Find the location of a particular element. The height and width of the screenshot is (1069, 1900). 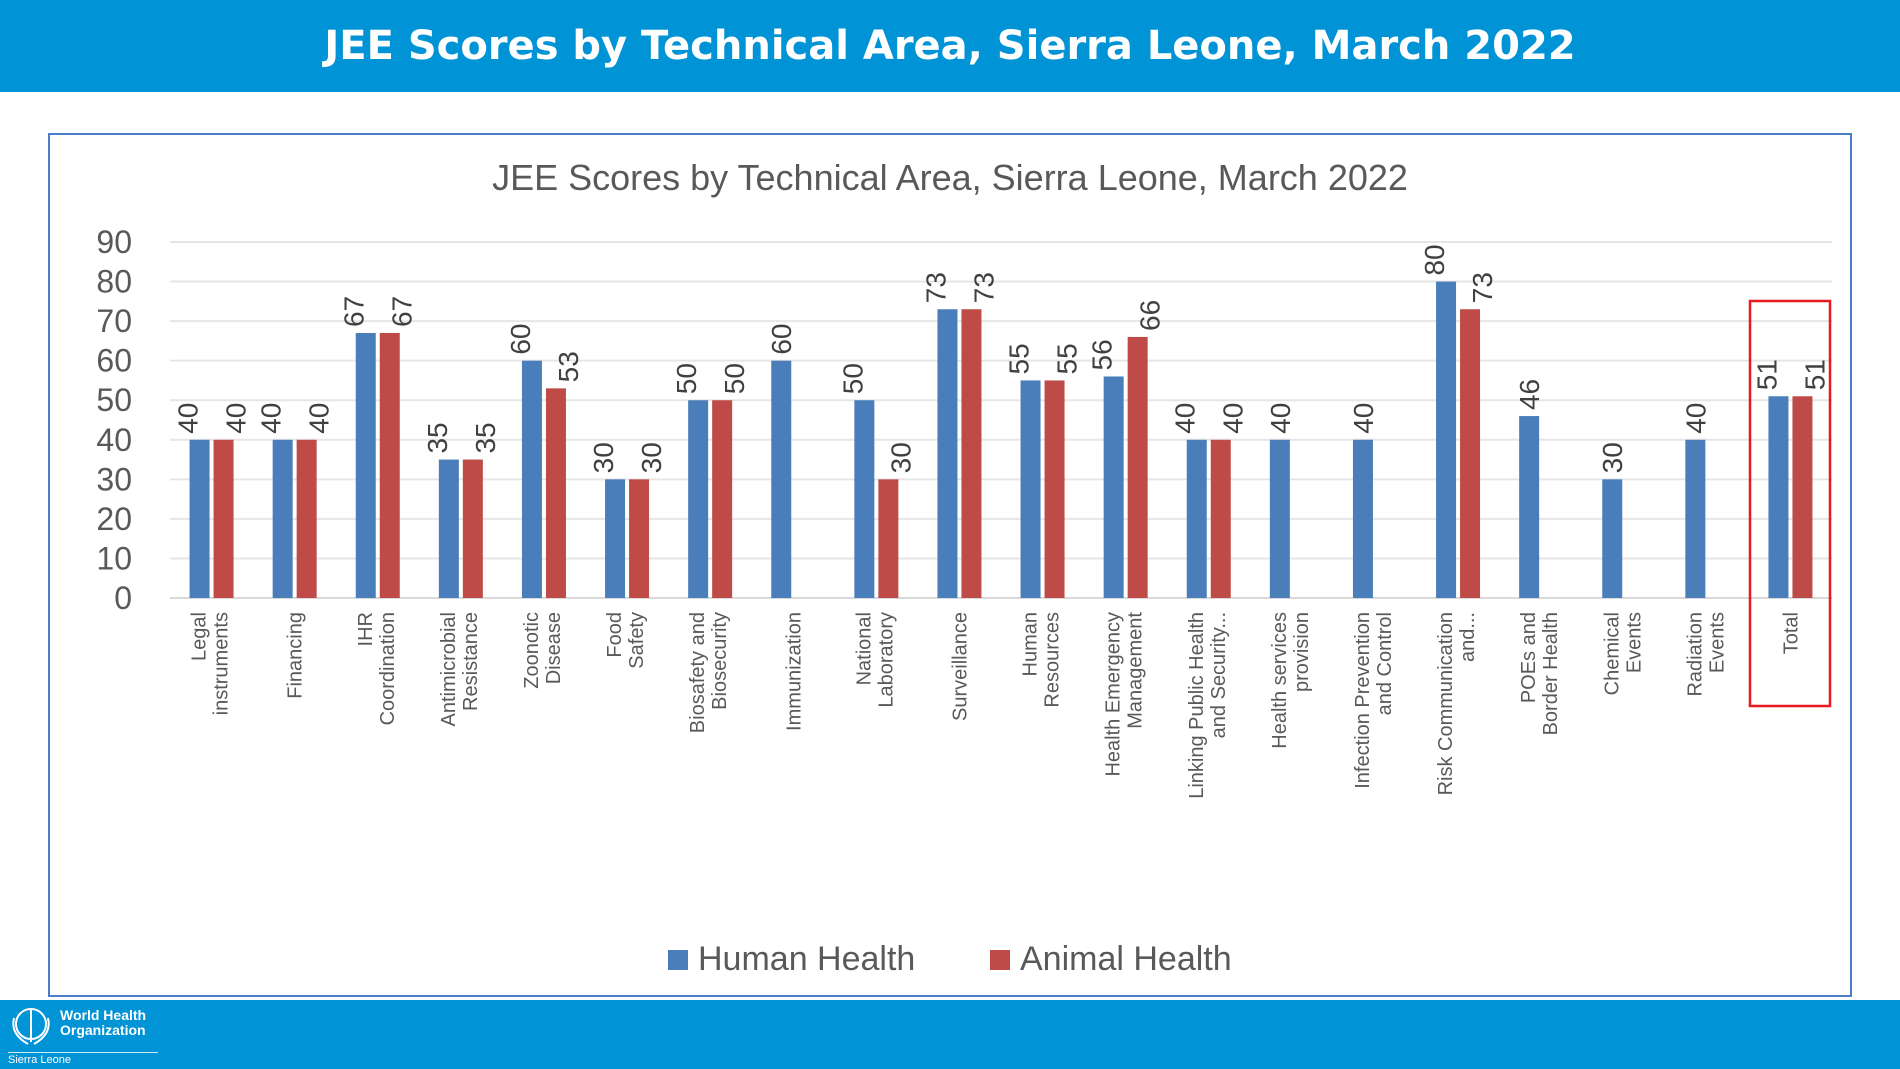

x-tick-label-line: Antimicrobial is located at coordinates (449, 669).